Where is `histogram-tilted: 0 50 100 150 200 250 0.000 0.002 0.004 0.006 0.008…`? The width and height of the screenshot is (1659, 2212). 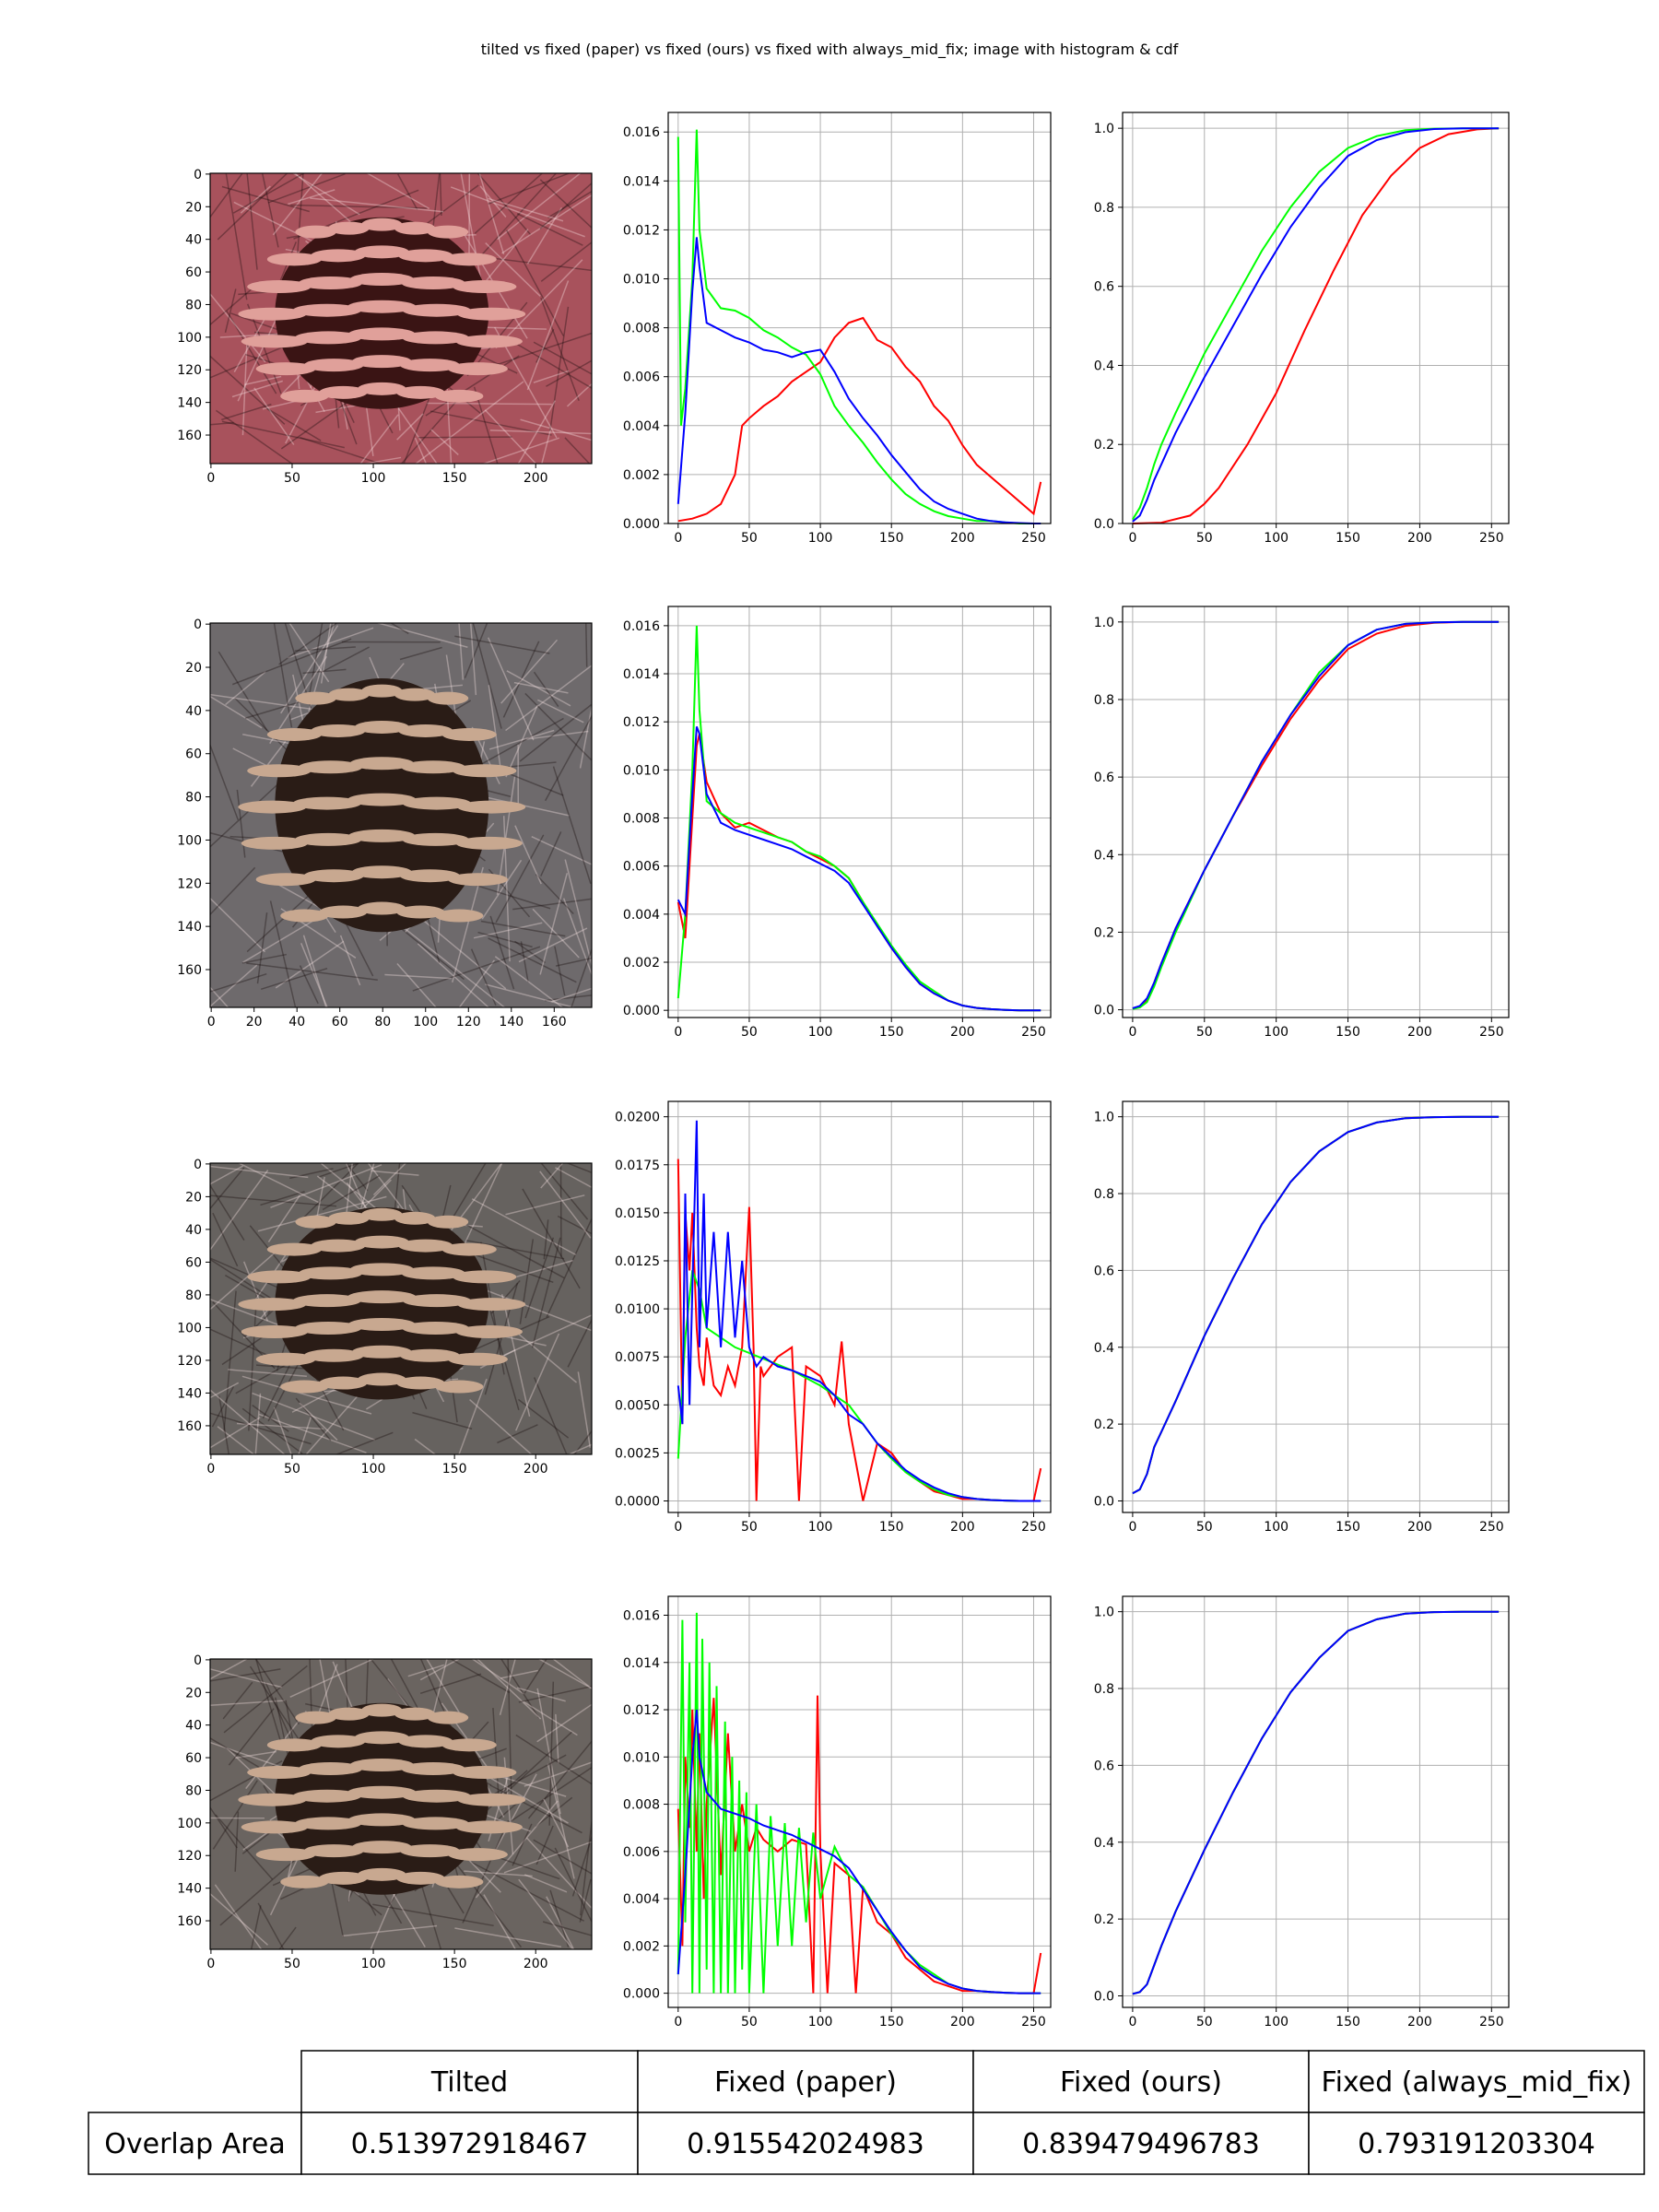 histogram-tilted: 0 50 100 150 200 250 0.000 0.002 0.004 0.006 0.008… is located at coordinates (837, 329).